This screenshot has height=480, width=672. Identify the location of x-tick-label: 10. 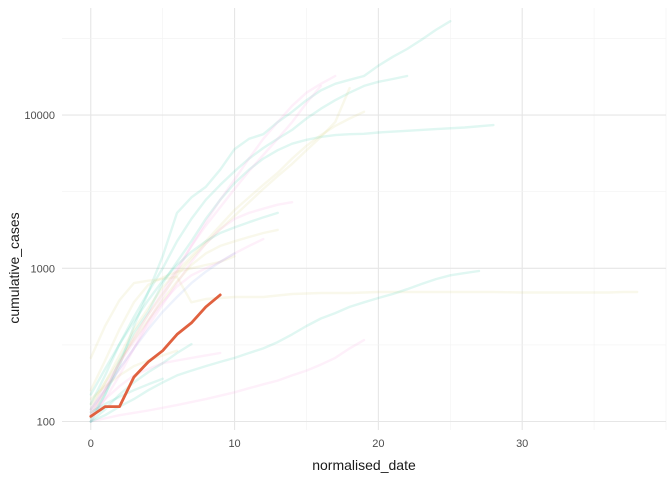
(234, 444).